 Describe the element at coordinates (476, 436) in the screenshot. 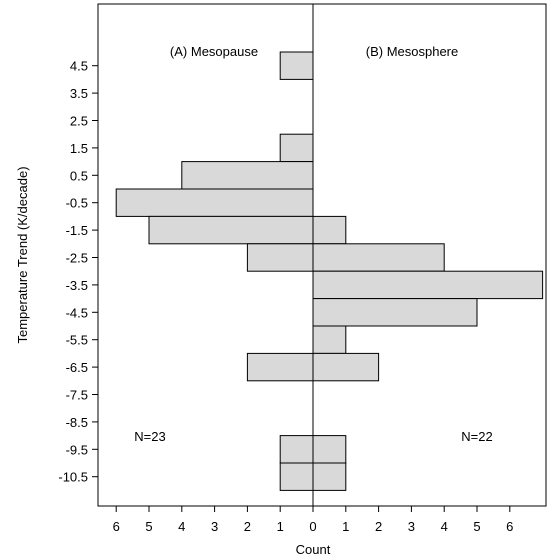

I see `series-b-n-label: N=22` at that location.